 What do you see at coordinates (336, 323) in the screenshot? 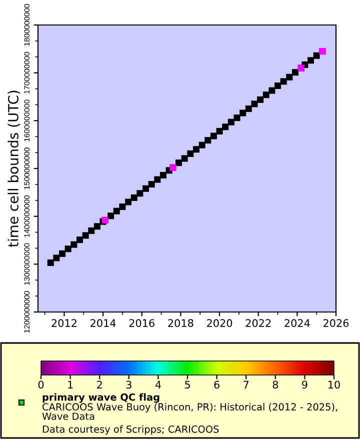
I see `x-tick-label: 2026` at bounding box center [336, 323].